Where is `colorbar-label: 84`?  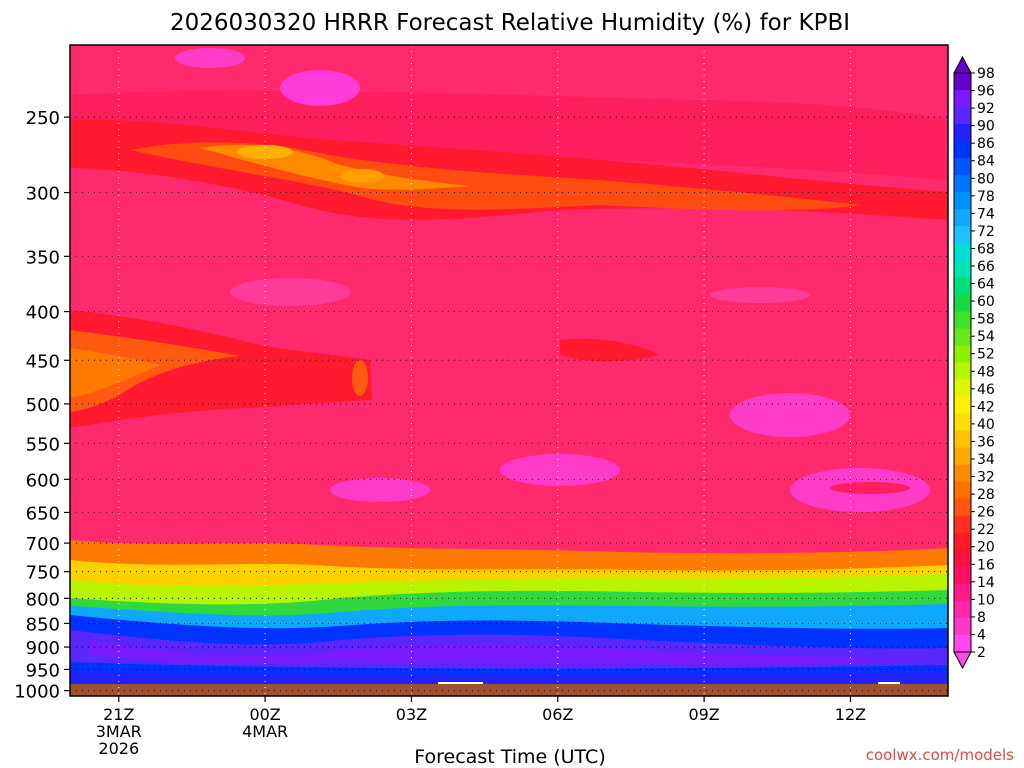 colorbar-label: 84 is located at coordinates (986, 162).